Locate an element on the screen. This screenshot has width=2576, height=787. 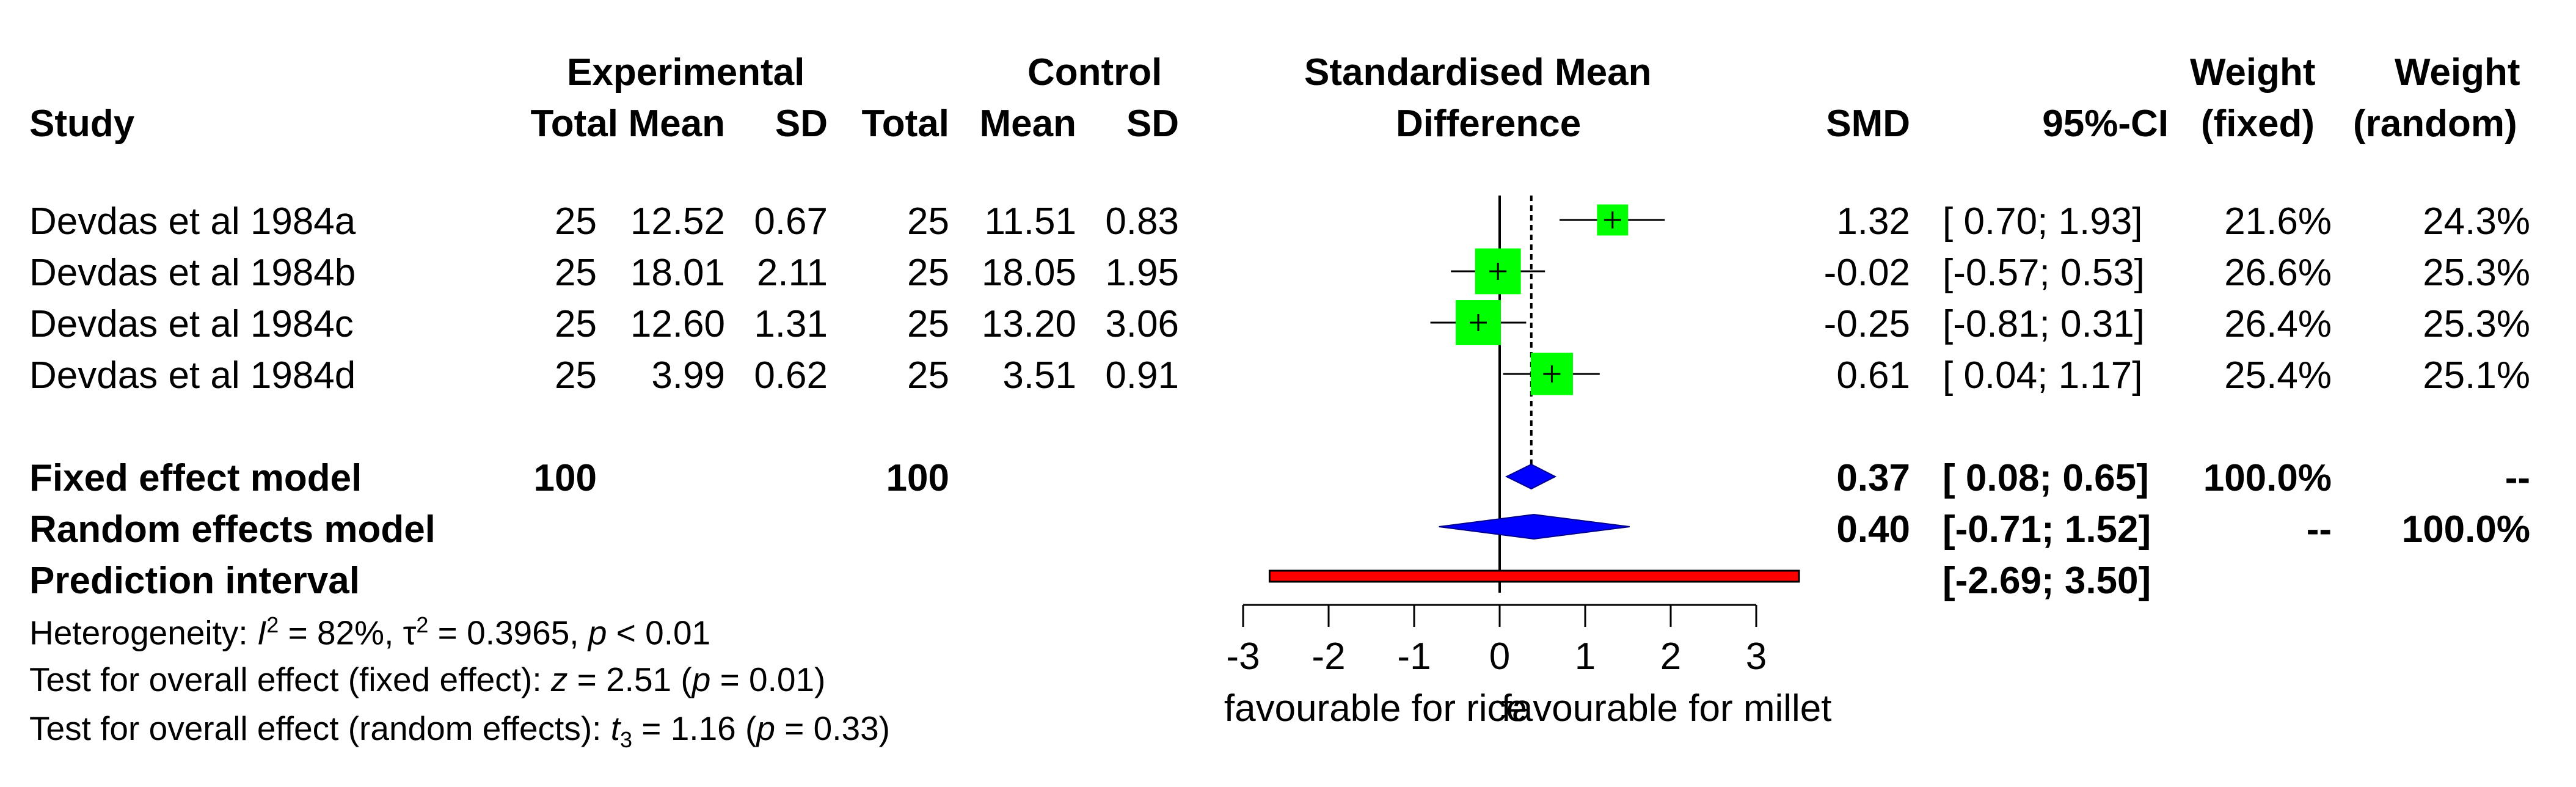
random-test-t: t is located at coordinates (615, 728).